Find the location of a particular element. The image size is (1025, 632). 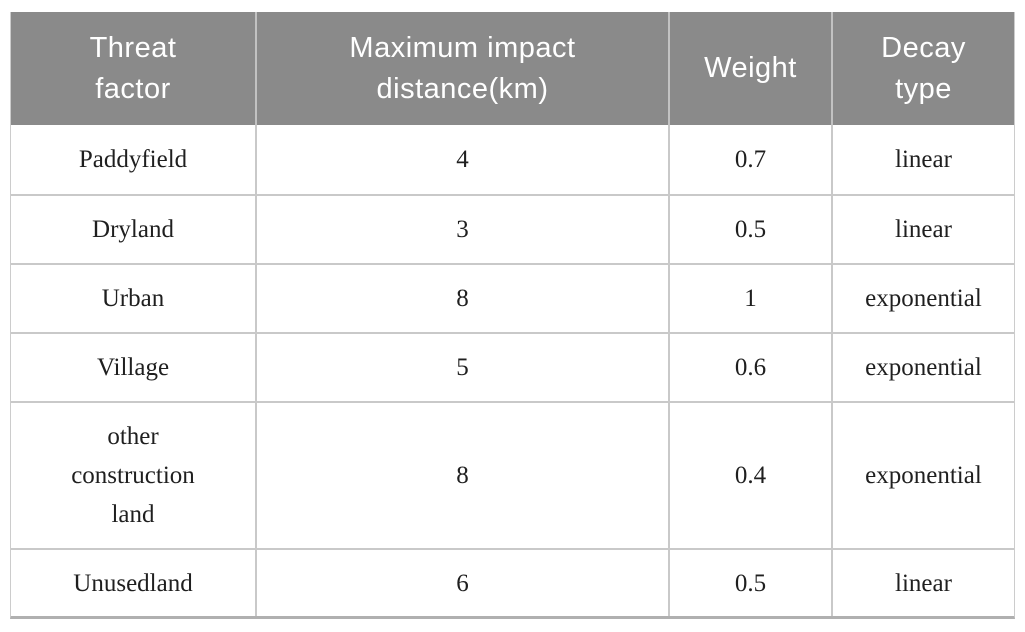

cell-max-impact-distance: 6 is located at coordinates (461, 582).